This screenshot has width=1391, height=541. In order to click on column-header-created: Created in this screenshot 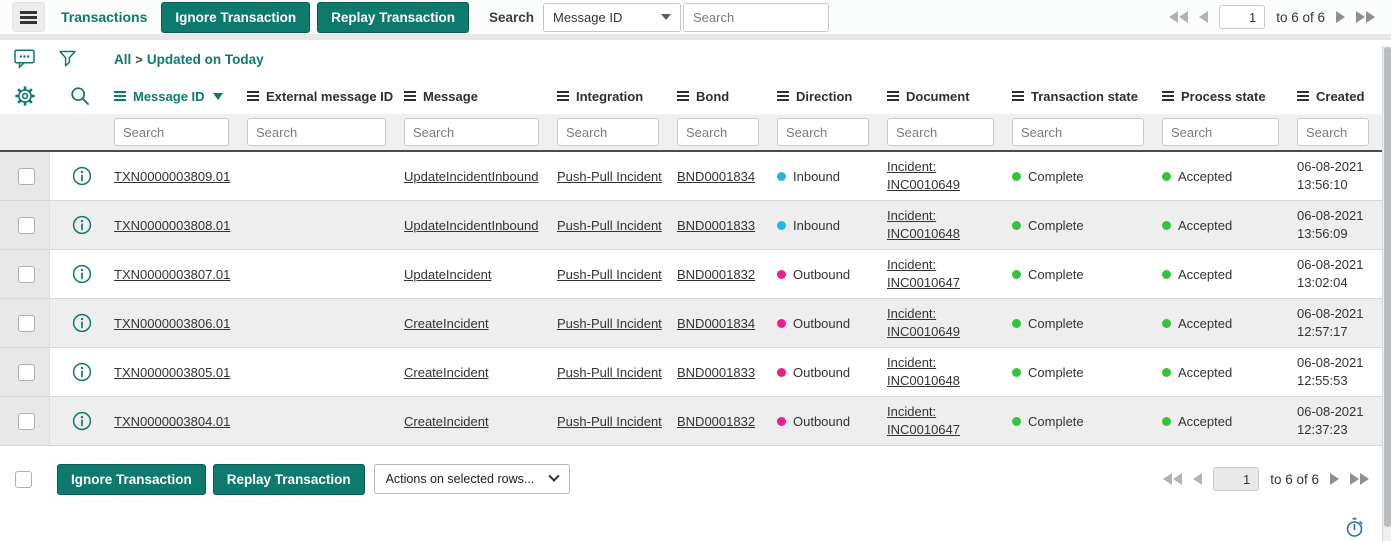, I will do `click(1338, 96)`.